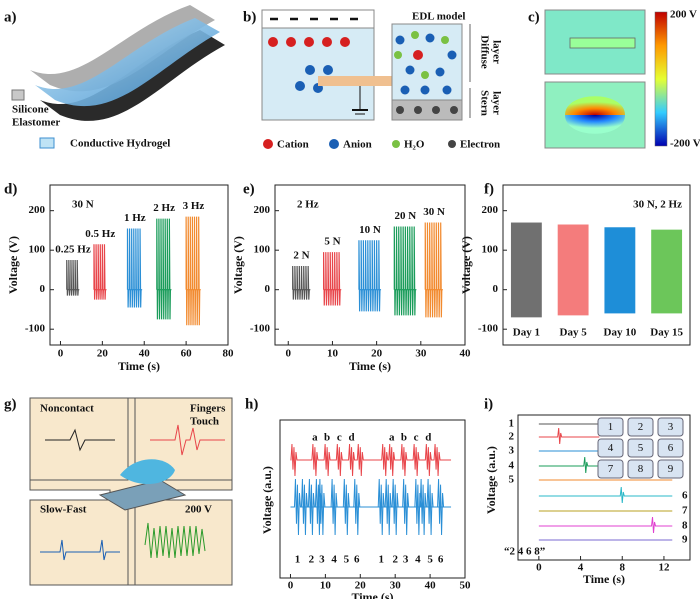 The height and width of the screenshot is (599, 700). What do you see at coordinates (36, 123) in the screenshot?
I see `silicone-label: Elastomer` at bounding box center [36, 123].